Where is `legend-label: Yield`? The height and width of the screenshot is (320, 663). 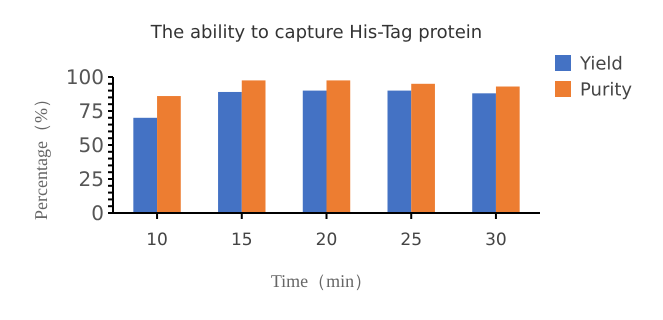 legend-label: Yield is located at coordinates (601, 63).